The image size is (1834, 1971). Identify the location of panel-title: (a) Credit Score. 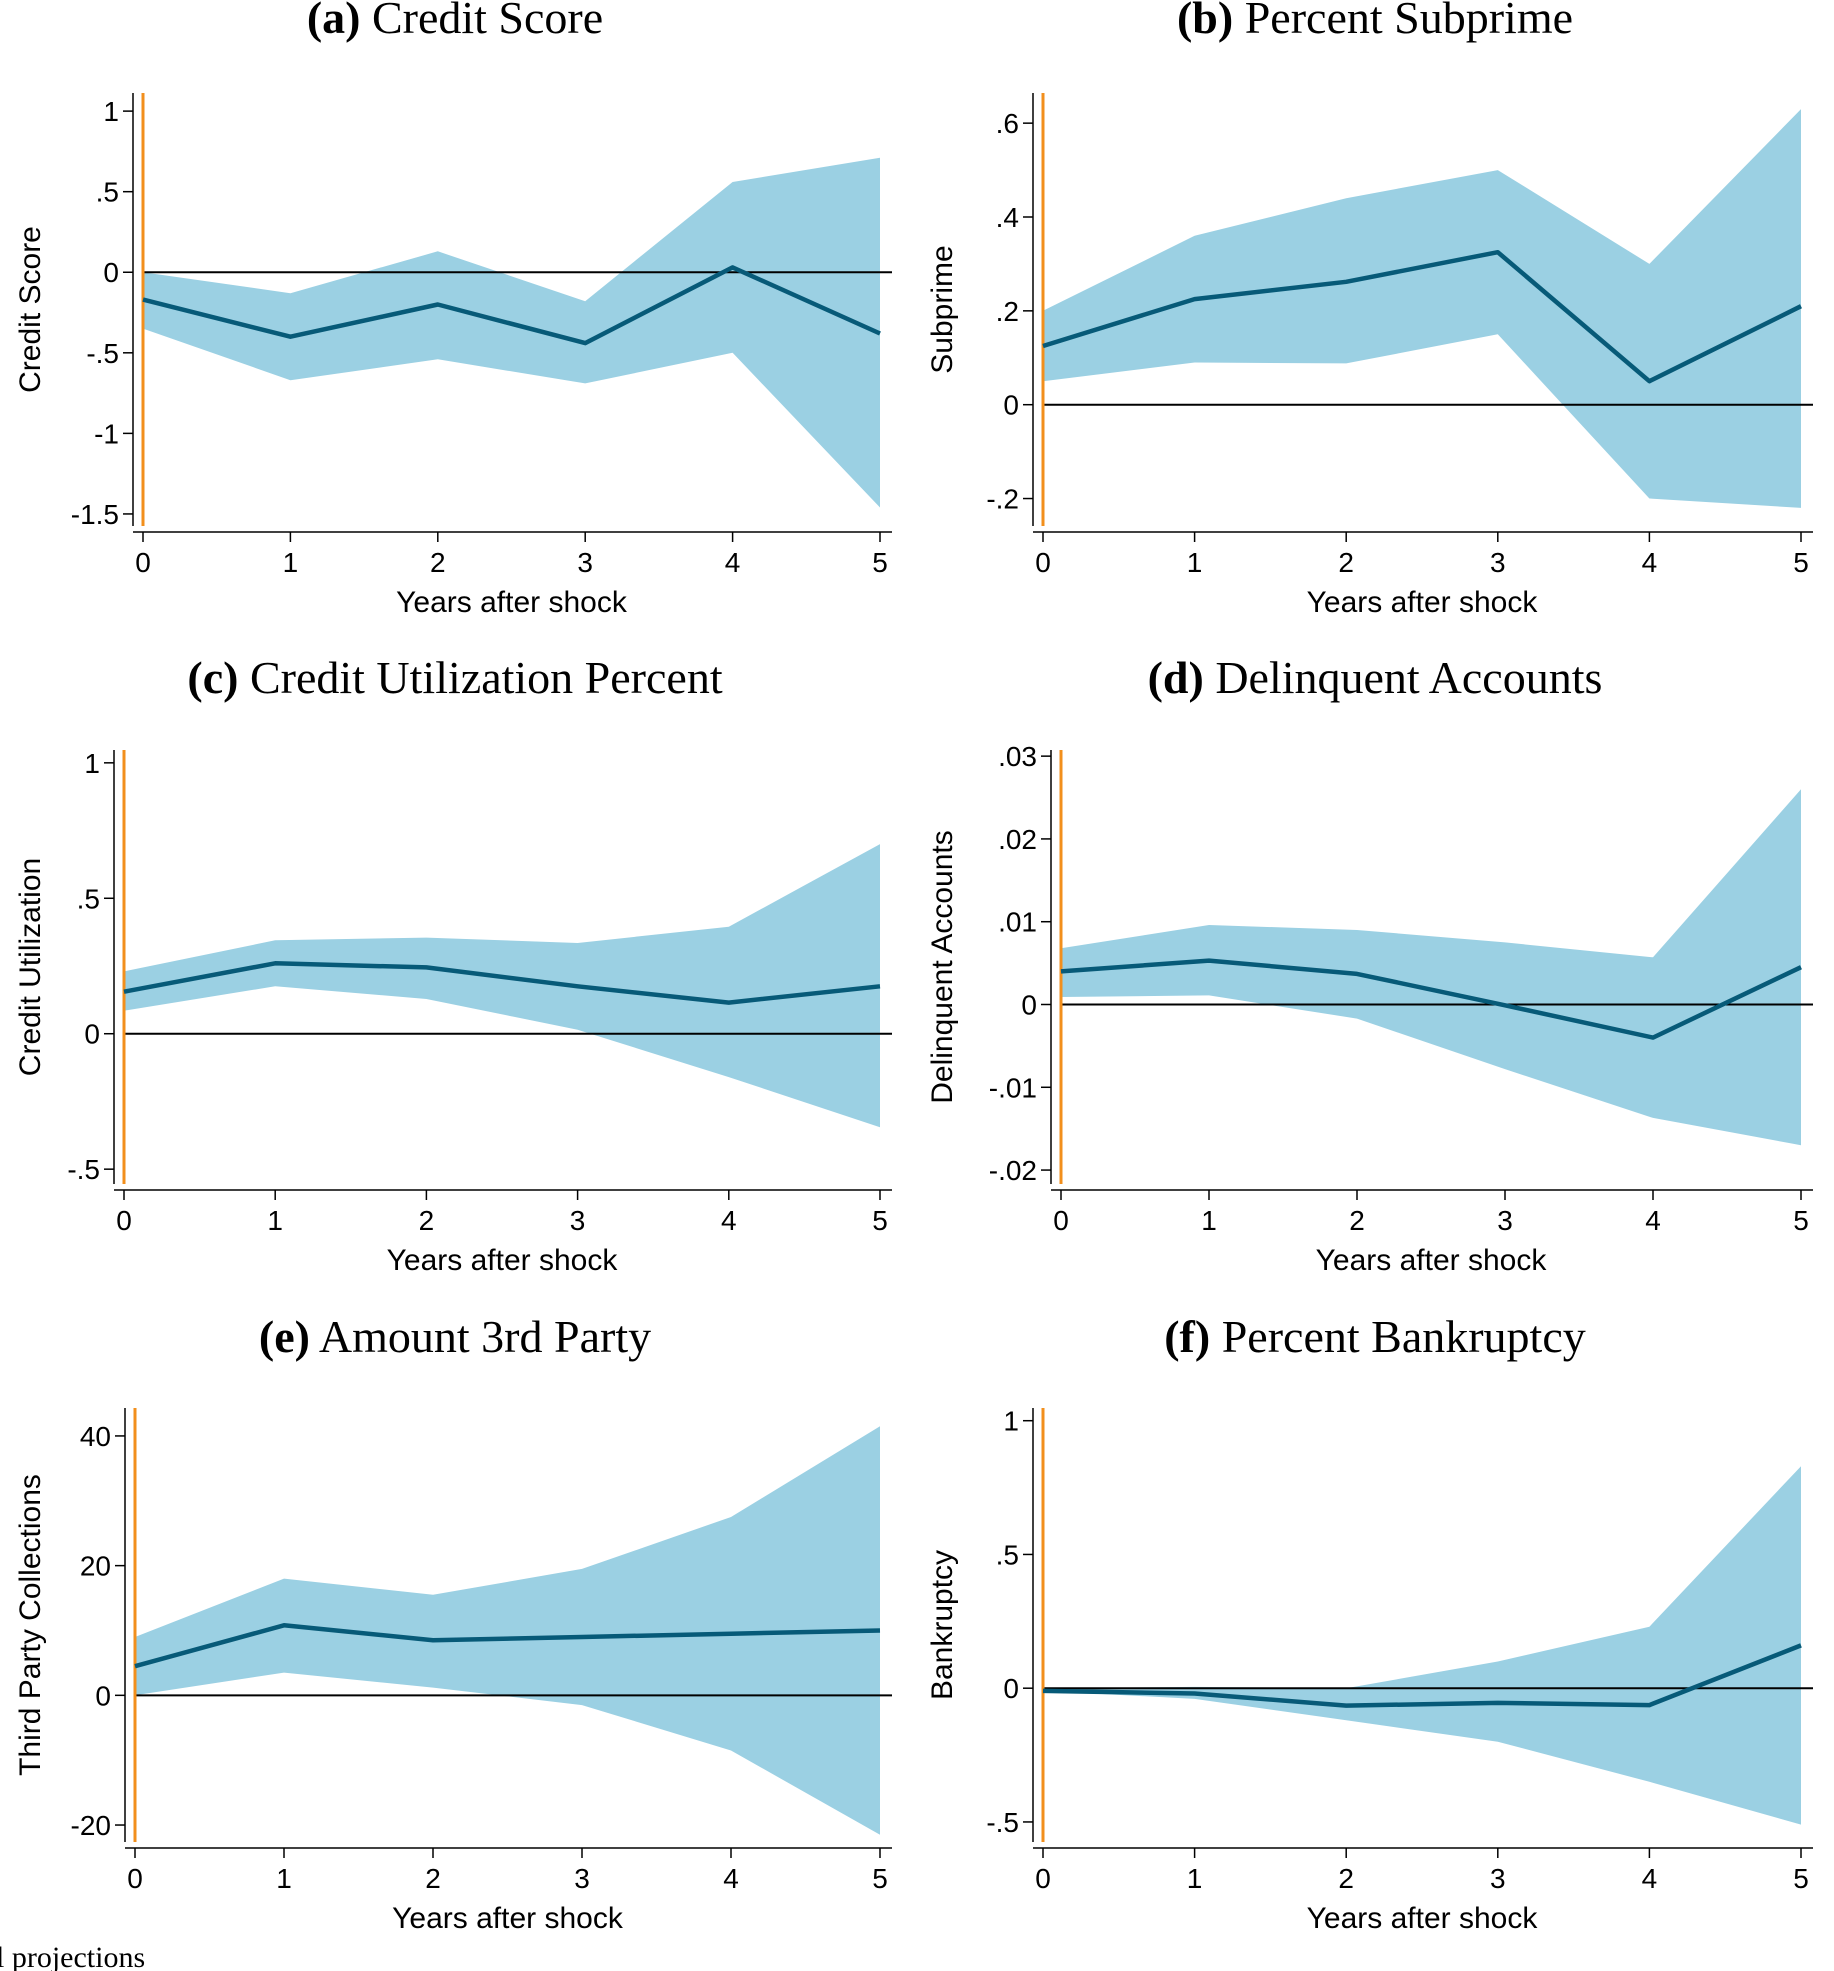
(455, 21).